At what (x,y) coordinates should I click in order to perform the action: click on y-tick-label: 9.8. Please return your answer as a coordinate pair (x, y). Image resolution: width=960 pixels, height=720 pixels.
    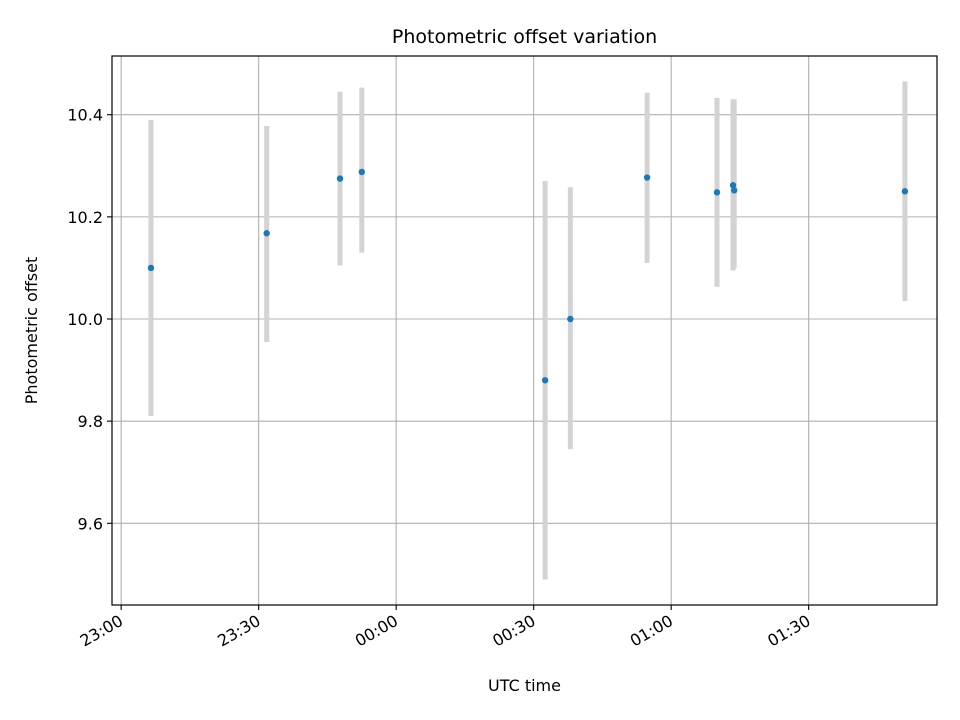
    Looking at the image, I should click on (90, 421).